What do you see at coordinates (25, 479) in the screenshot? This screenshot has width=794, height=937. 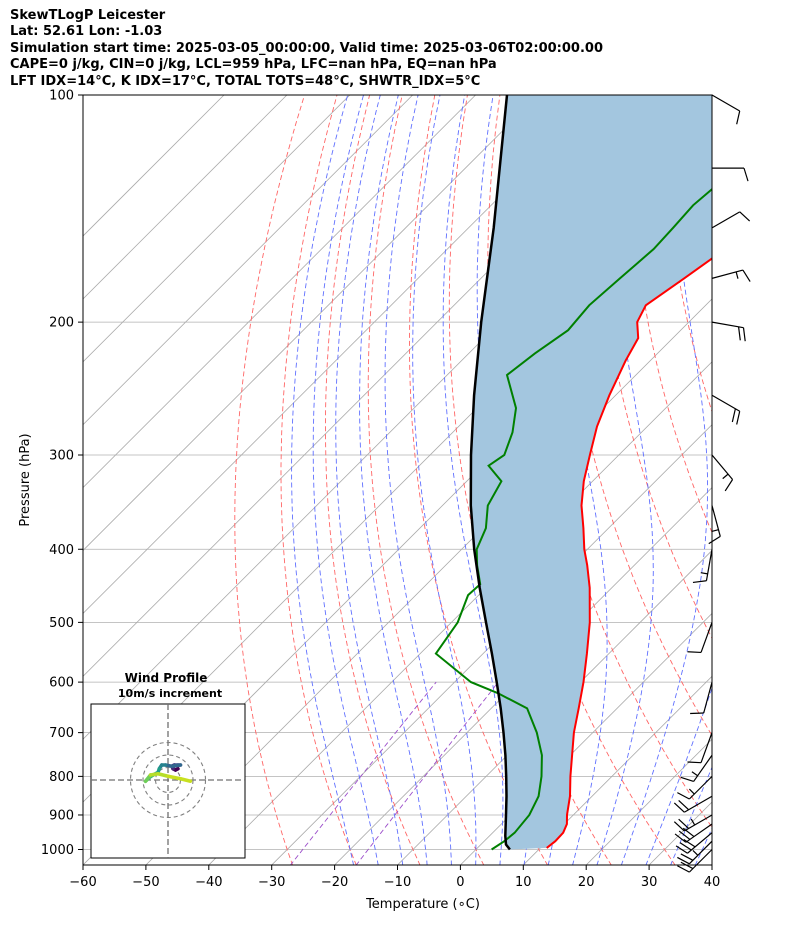 I see `y-axis-label: Pressure (hPa)` at bounding box center [25, 479].